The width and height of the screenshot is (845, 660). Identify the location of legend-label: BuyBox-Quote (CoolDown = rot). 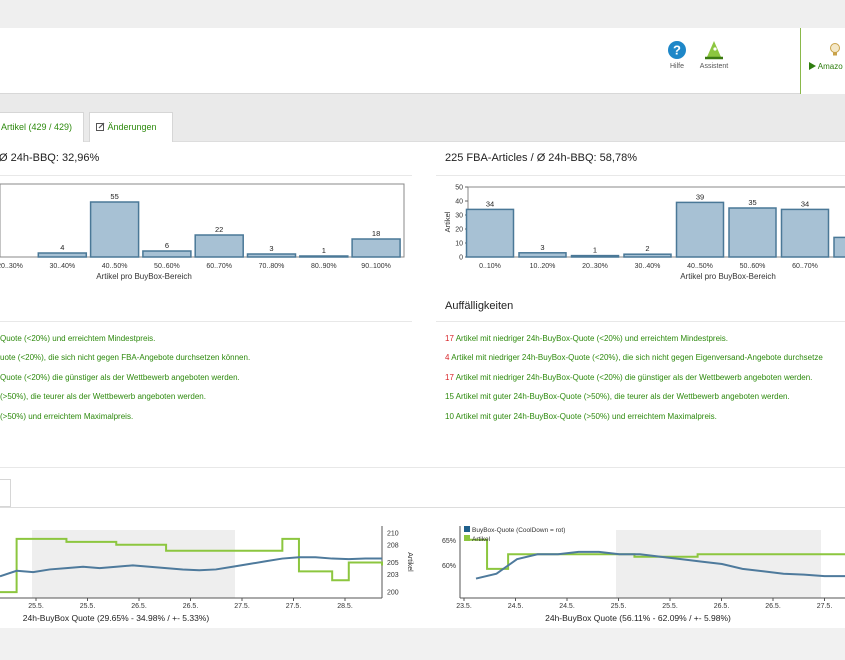
(518, 530).